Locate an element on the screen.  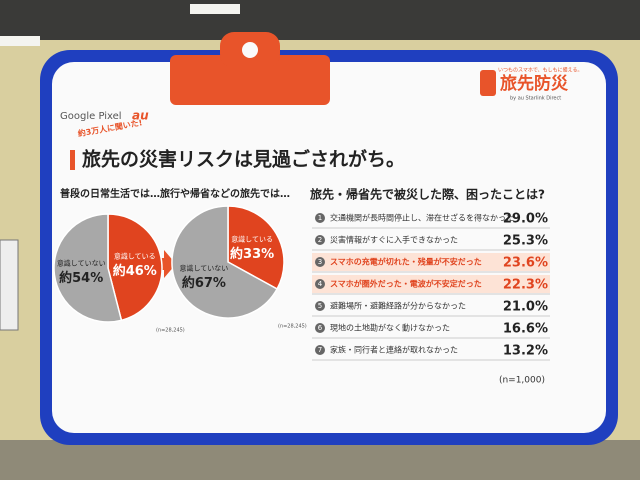
row-value: 25.3% is located at coordinates (525, 241).